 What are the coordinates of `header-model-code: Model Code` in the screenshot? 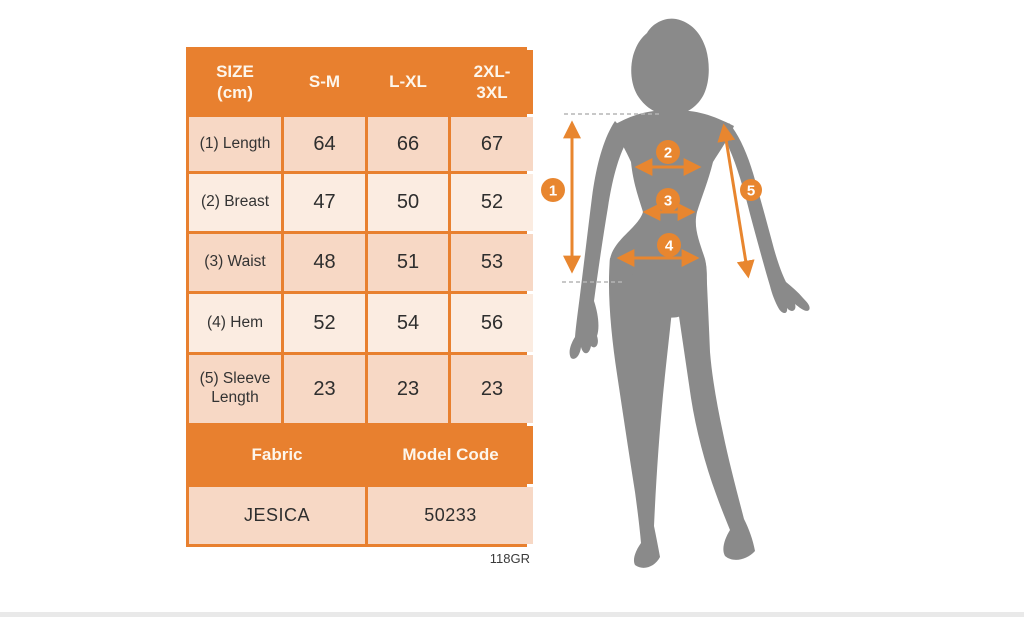 It's located at (450, 455).